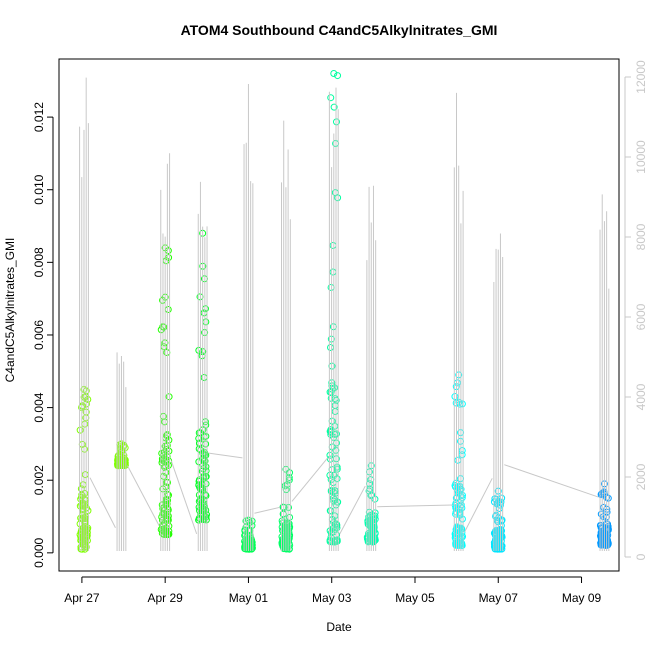 This screenshot has height=650, width=650. Describe the element at coordinates (165, 598) in the screenshot. I see `x-tick-label: Apr 29` at that location.